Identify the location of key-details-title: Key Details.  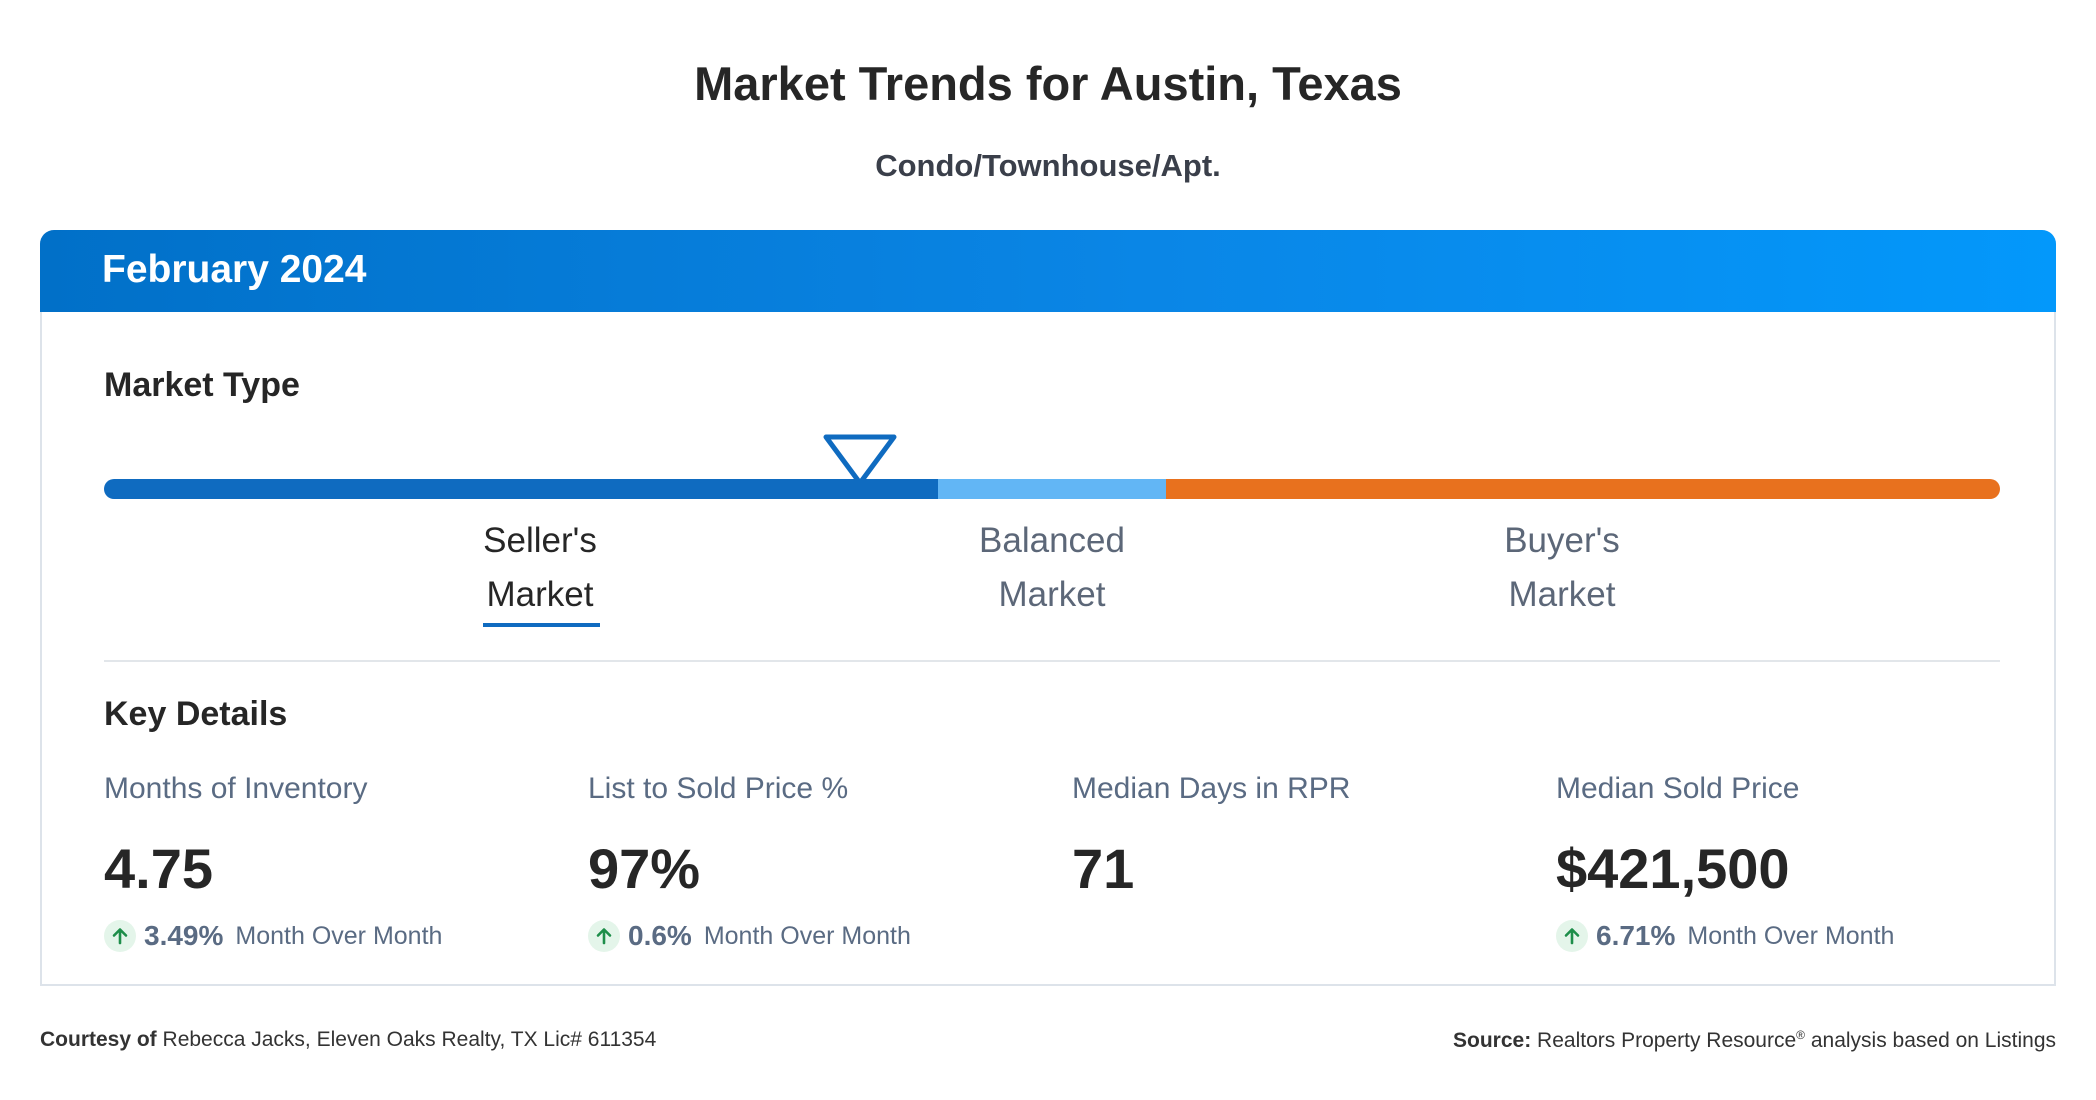
(196, 714).